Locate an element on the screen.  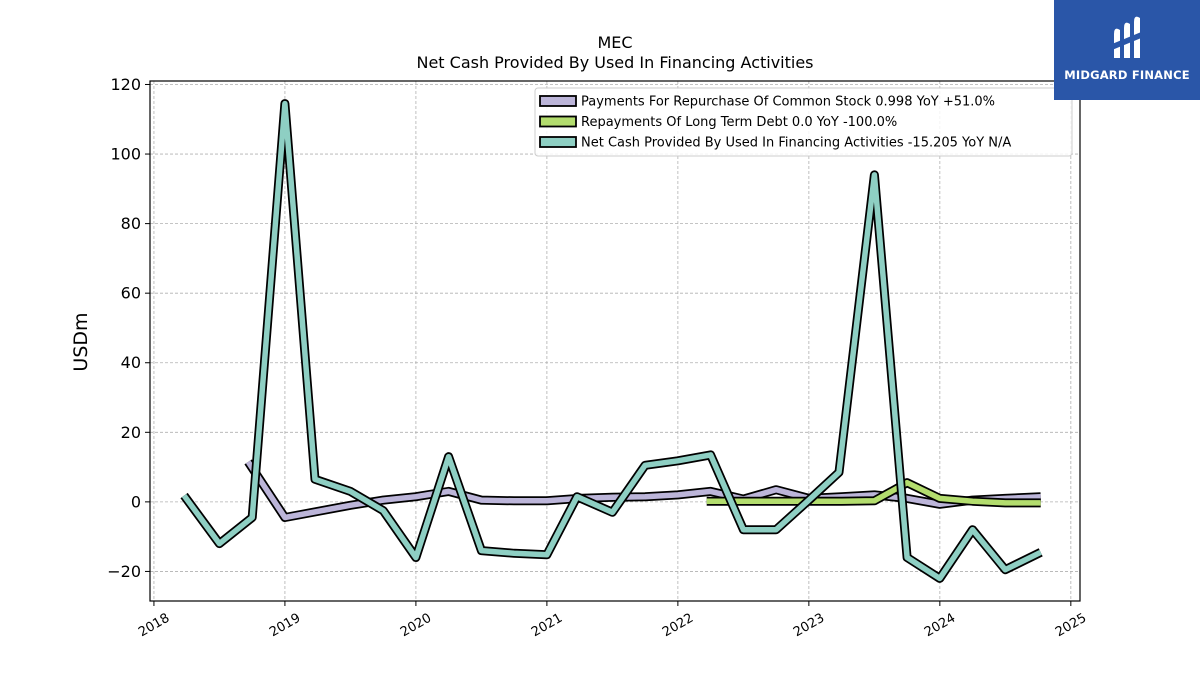
x-tick-label: 2024 is located at coordinates (940, 626).